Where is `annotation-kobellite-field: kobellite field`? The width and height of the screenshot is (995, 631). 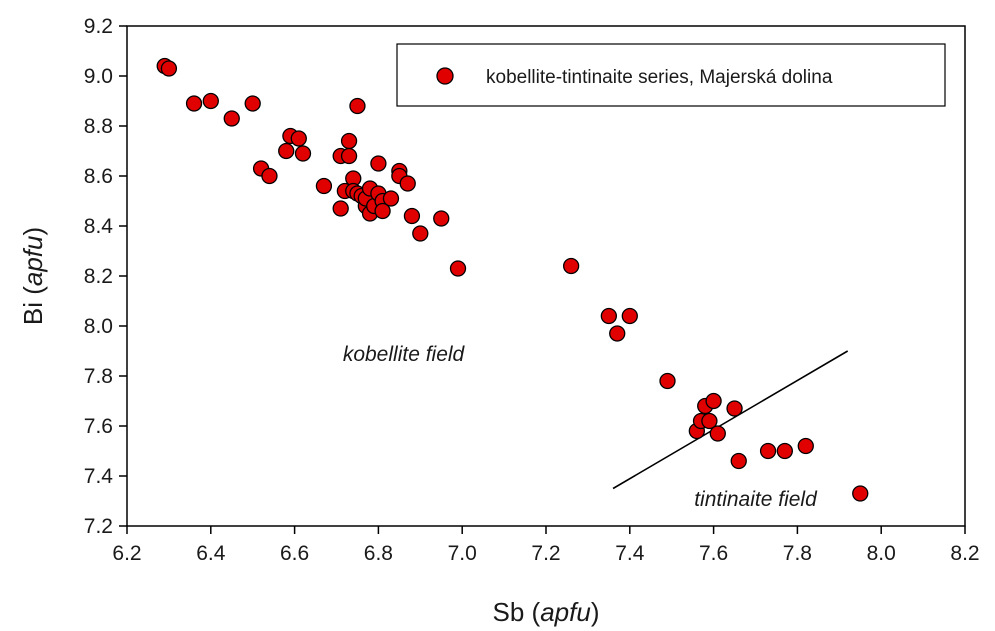 annotation-kobellite-field: kobellite field is located at coordinates (404, 354).